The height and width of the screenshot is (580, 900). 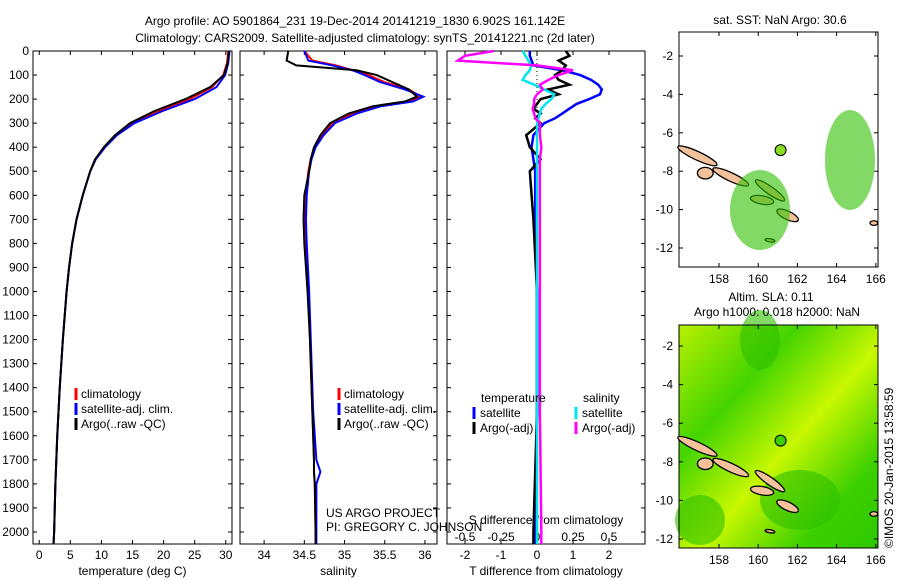 What do you see at coordinates (19, 75) in the screenshot?
I see `y-tick-label: 100` at bounding box center [19, 75].